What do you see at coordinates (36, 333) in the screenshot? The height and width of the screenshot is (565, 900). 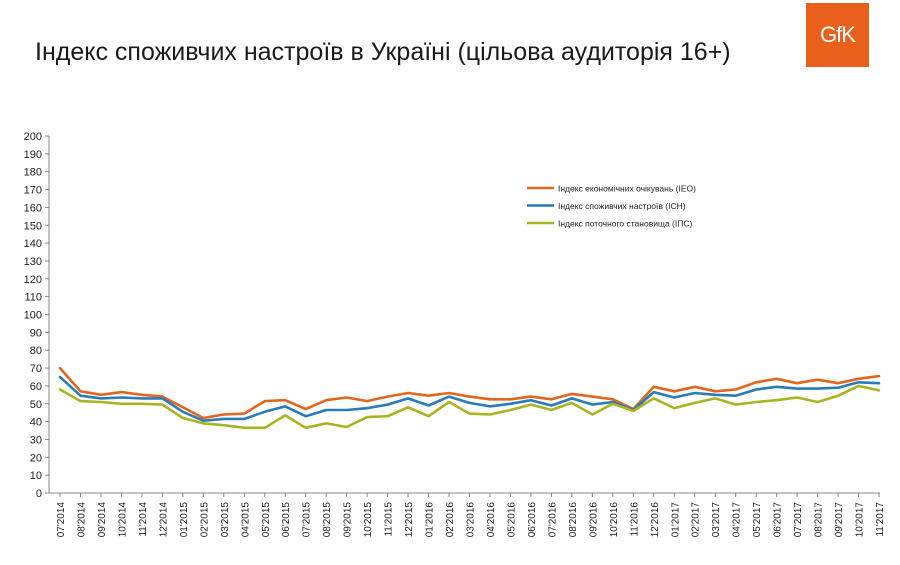 I see `y-tick-label-9: 90` at bounding box center [36, 333].